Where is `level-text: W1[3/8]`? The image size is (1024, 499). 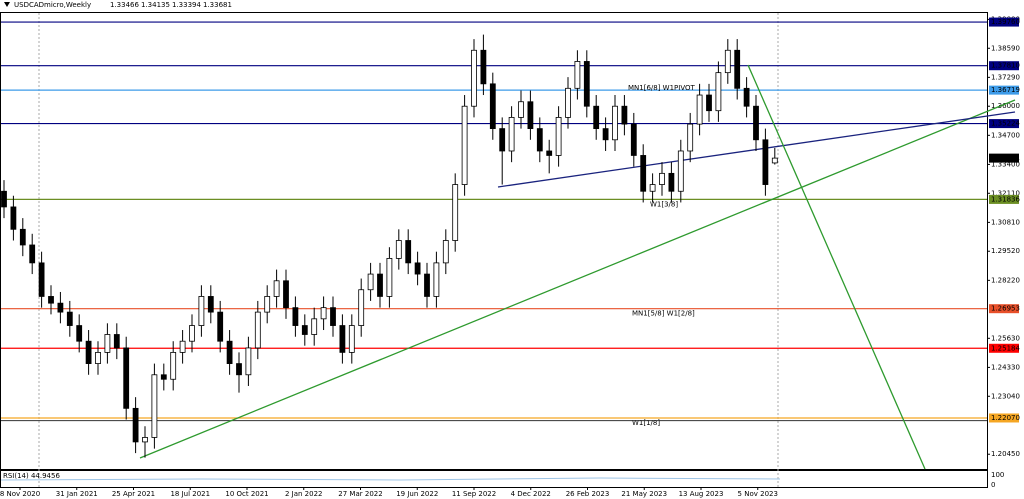
level-text: W1[3/8] is located at coordinates (664, 204).